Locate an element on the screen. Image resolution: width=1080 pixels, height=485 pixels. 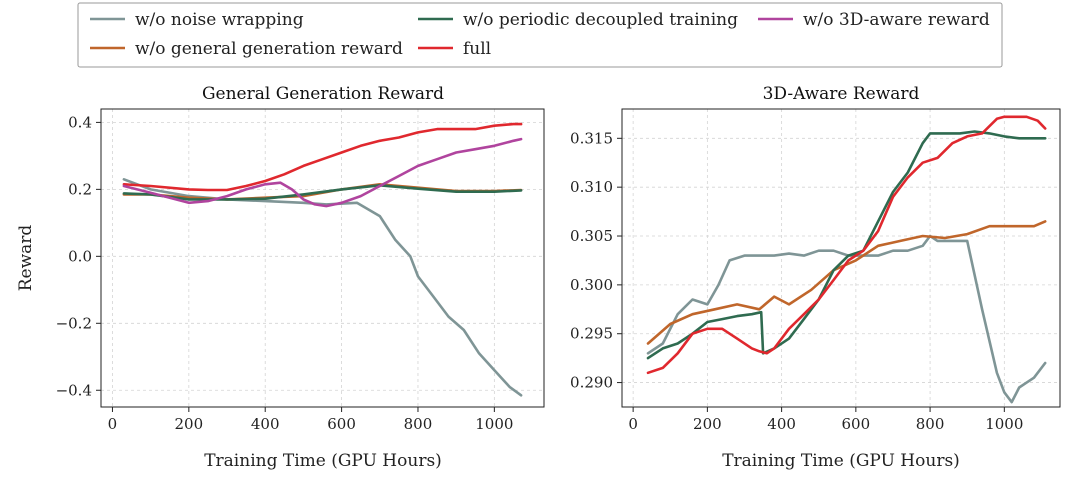
series-line-full is located at coordinates (322, 157).